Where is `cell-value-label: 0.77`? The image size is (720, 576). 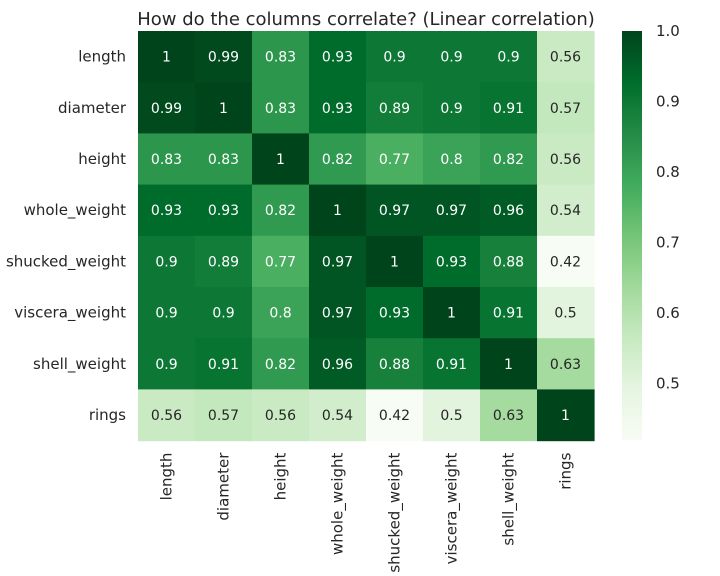
cell-value-label: 0.77 is located at coordinates (280, 262).